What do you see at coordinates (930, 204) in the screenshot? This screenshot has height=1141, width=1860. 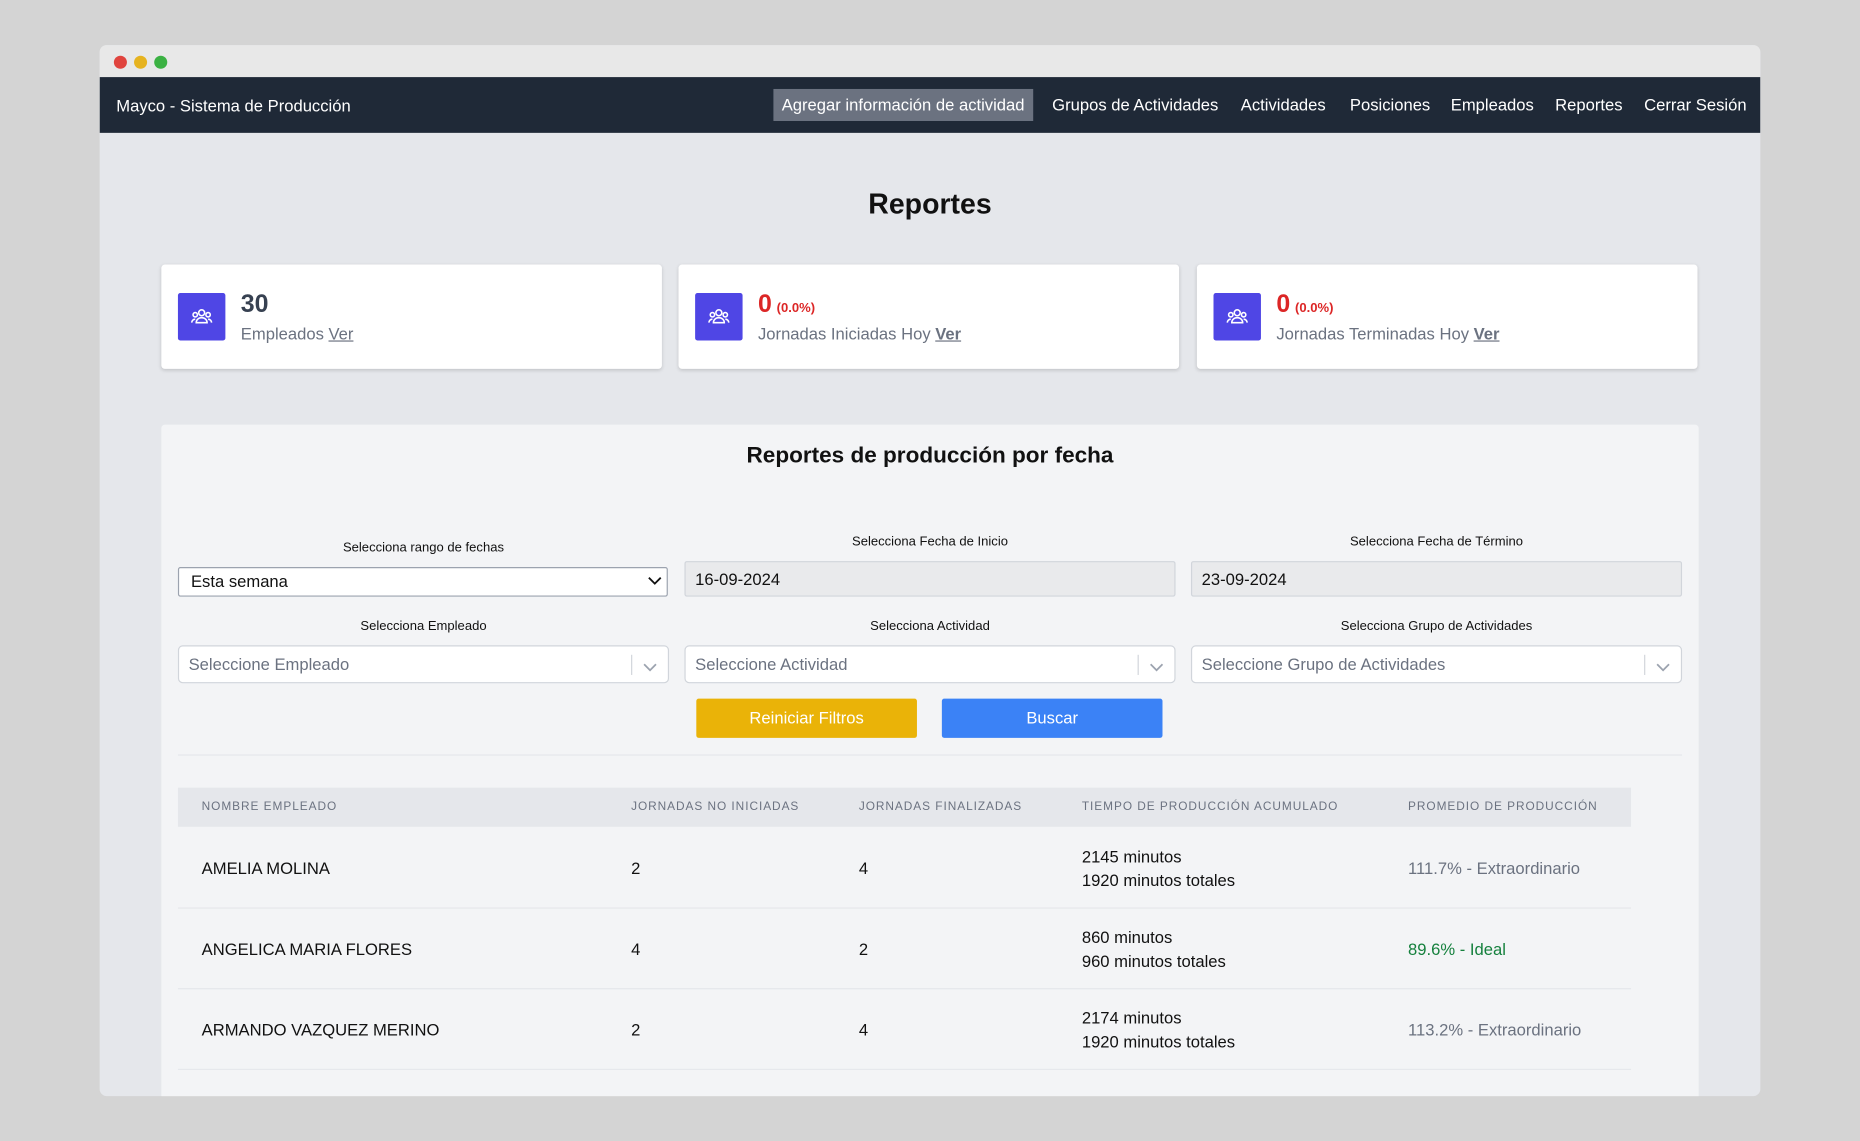 I see `page-title: Reportes` at bounding box center [930, 204].